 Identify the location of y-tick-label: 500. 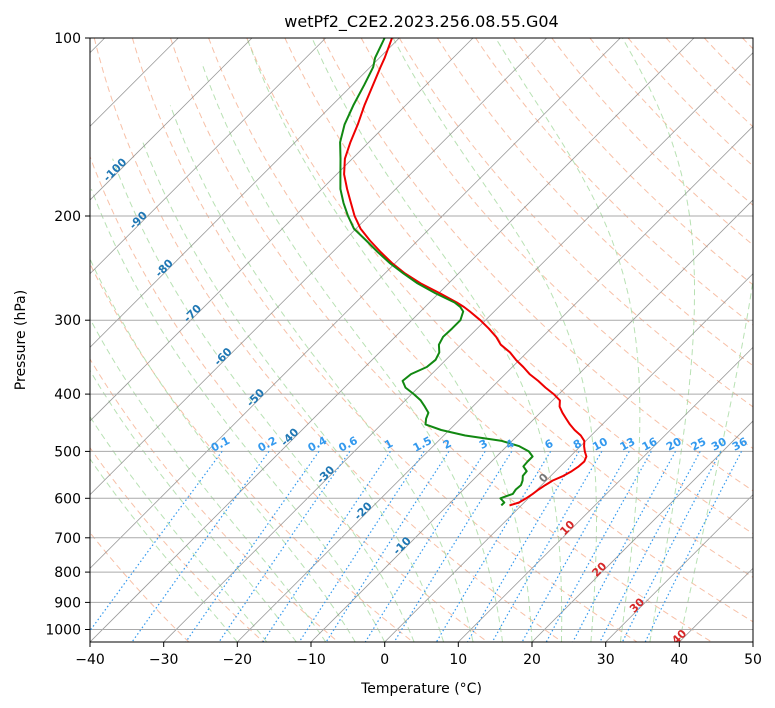
(67, 452).